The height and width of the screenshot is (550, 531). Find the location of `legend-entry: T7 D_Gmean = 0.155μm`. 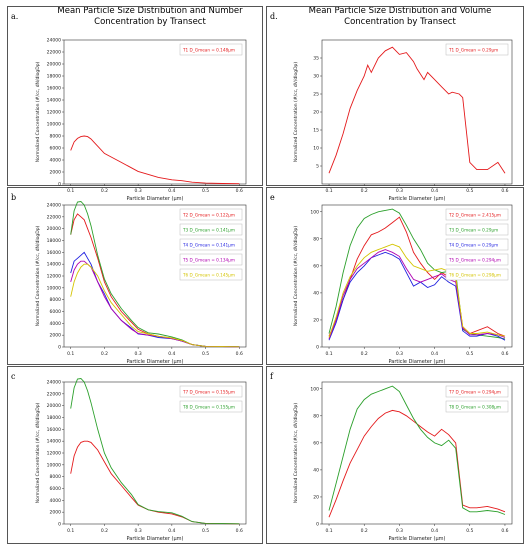

legend-entry: T7 D_Gmean = 0.155μm is located at coordinates (208, 392).